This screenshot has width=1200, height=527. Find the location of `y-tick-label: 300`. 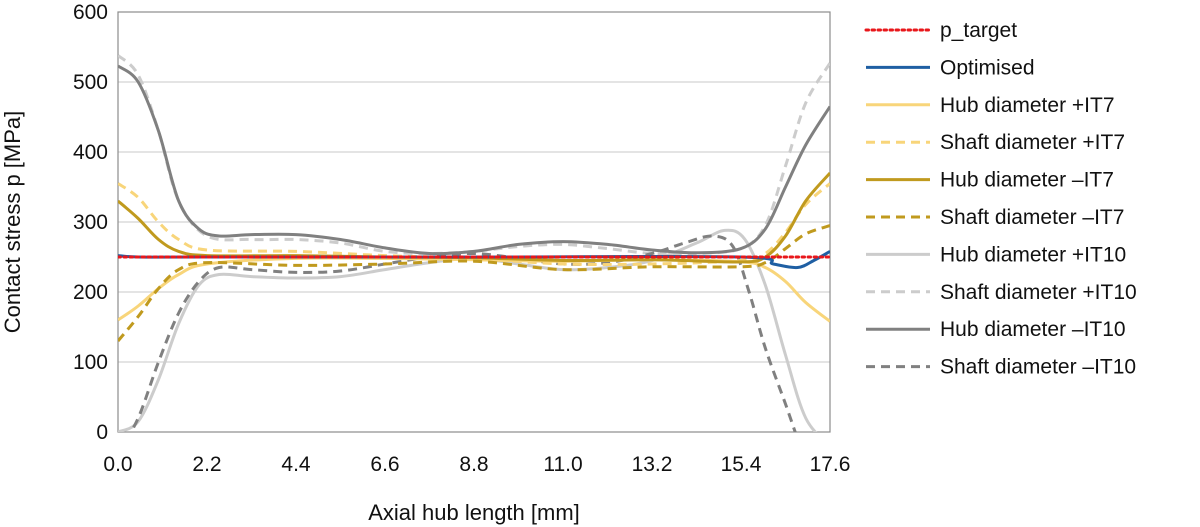

y-tick-label: 300 is located at coordinates (90, 222).